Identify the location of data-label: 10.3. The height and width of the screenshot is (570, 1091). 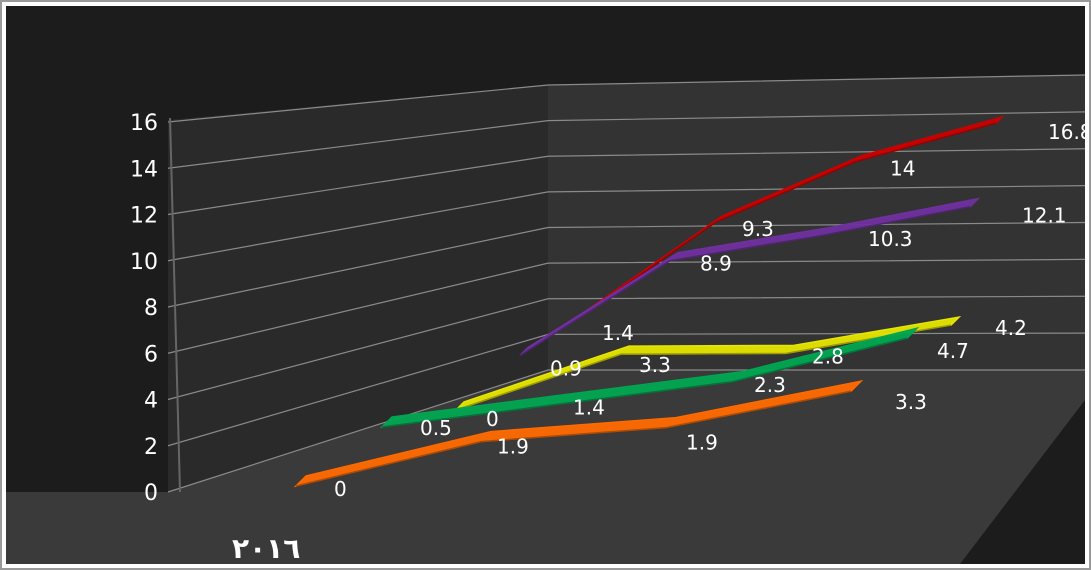
(890, 239).